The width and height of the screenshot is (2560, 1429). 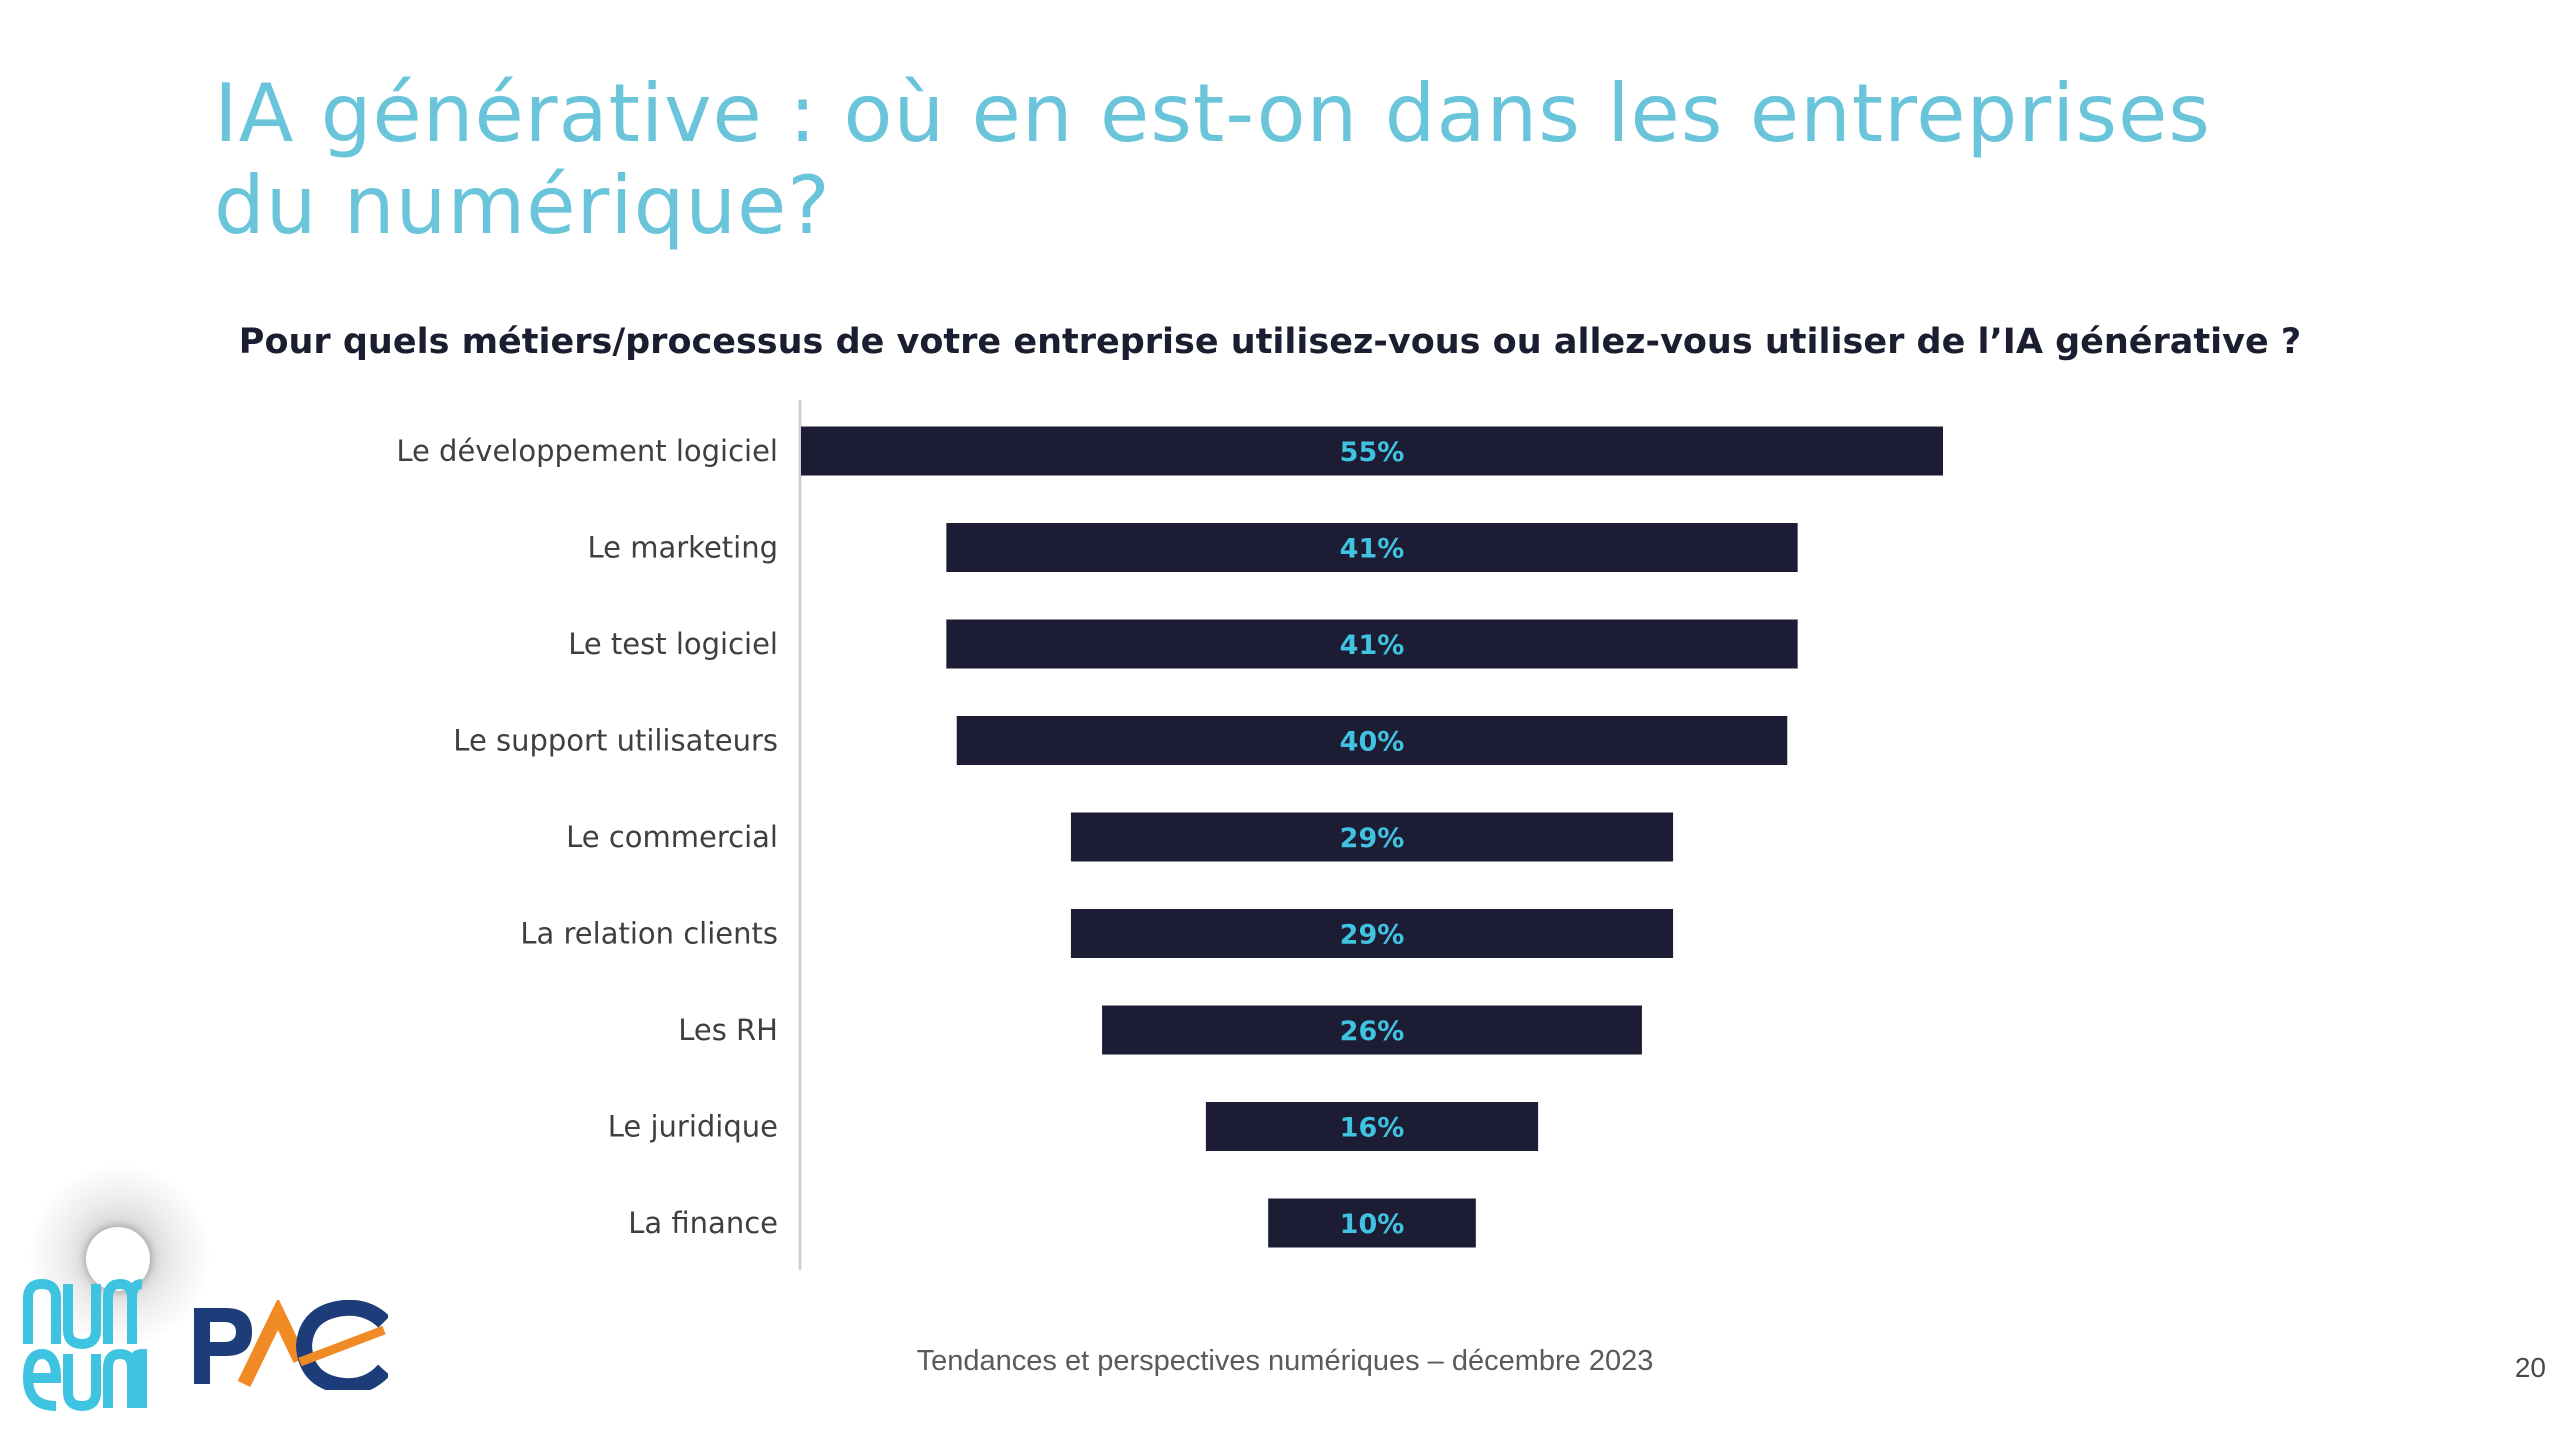 What do you see at coordinates (522, 205) in the screenshot?
I see `slide-title-line-2: du numérique?` at bounding box center [522, 205].